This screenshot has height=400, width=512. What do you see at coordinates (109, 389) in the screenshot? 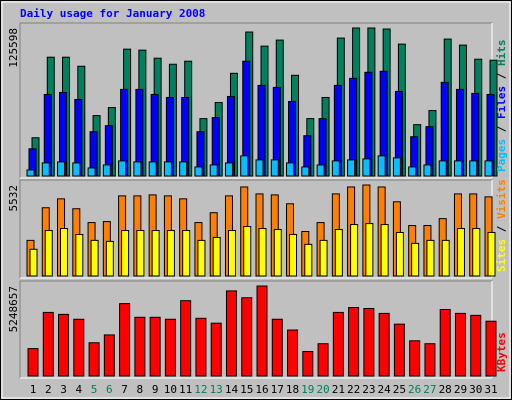
I see `x-tick-label: 6` at bounding box center [109, 389].